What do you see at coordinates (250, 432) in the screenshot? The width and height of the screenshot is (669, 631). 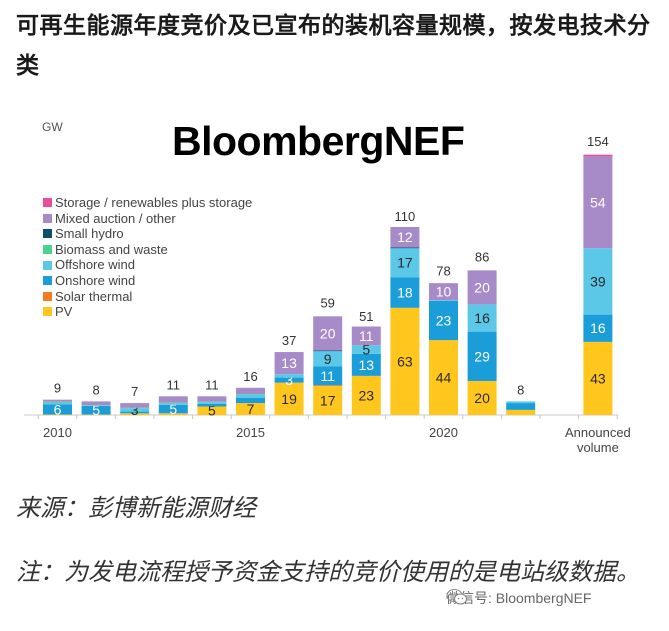 I see `x-tick-label: 2015` at bounding box center [250, 432].